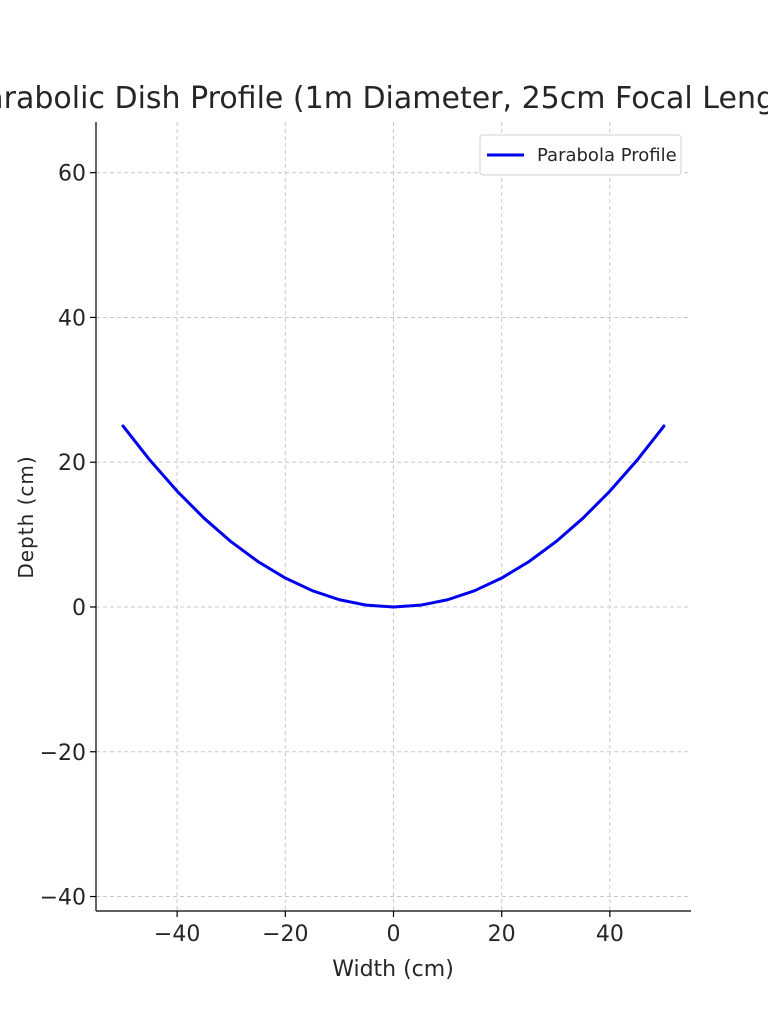 The image size is (768, 1024). What do you see at coordinates (26, 516) in the screenshot?
I see `y-axis-label: Depth (cm)` at bounding box center [26, 516].